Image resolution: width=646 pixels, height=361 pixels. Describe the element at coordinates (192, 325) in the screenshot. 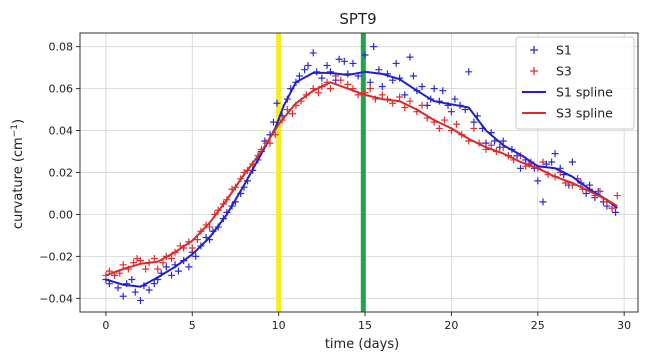

I see `x-tick-label: 5` at that location.